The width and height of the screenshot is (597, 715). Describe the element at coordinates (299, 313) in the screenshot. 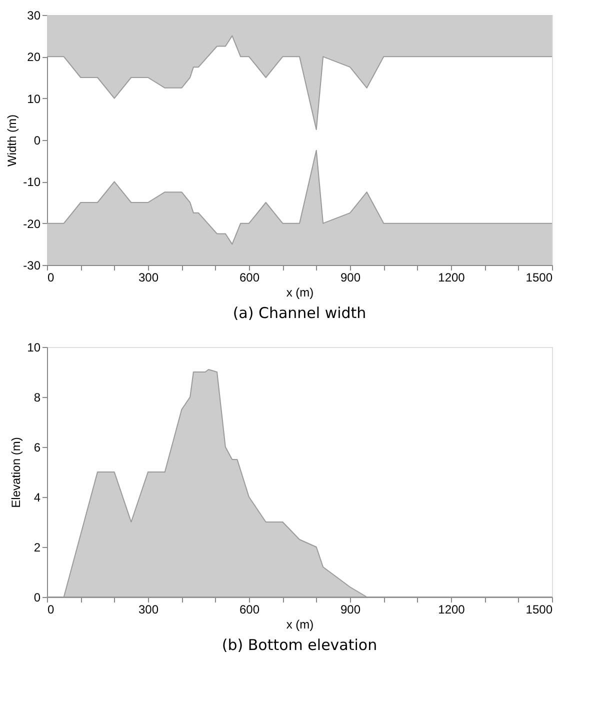

I see `text: (a) Channel width` at that location.